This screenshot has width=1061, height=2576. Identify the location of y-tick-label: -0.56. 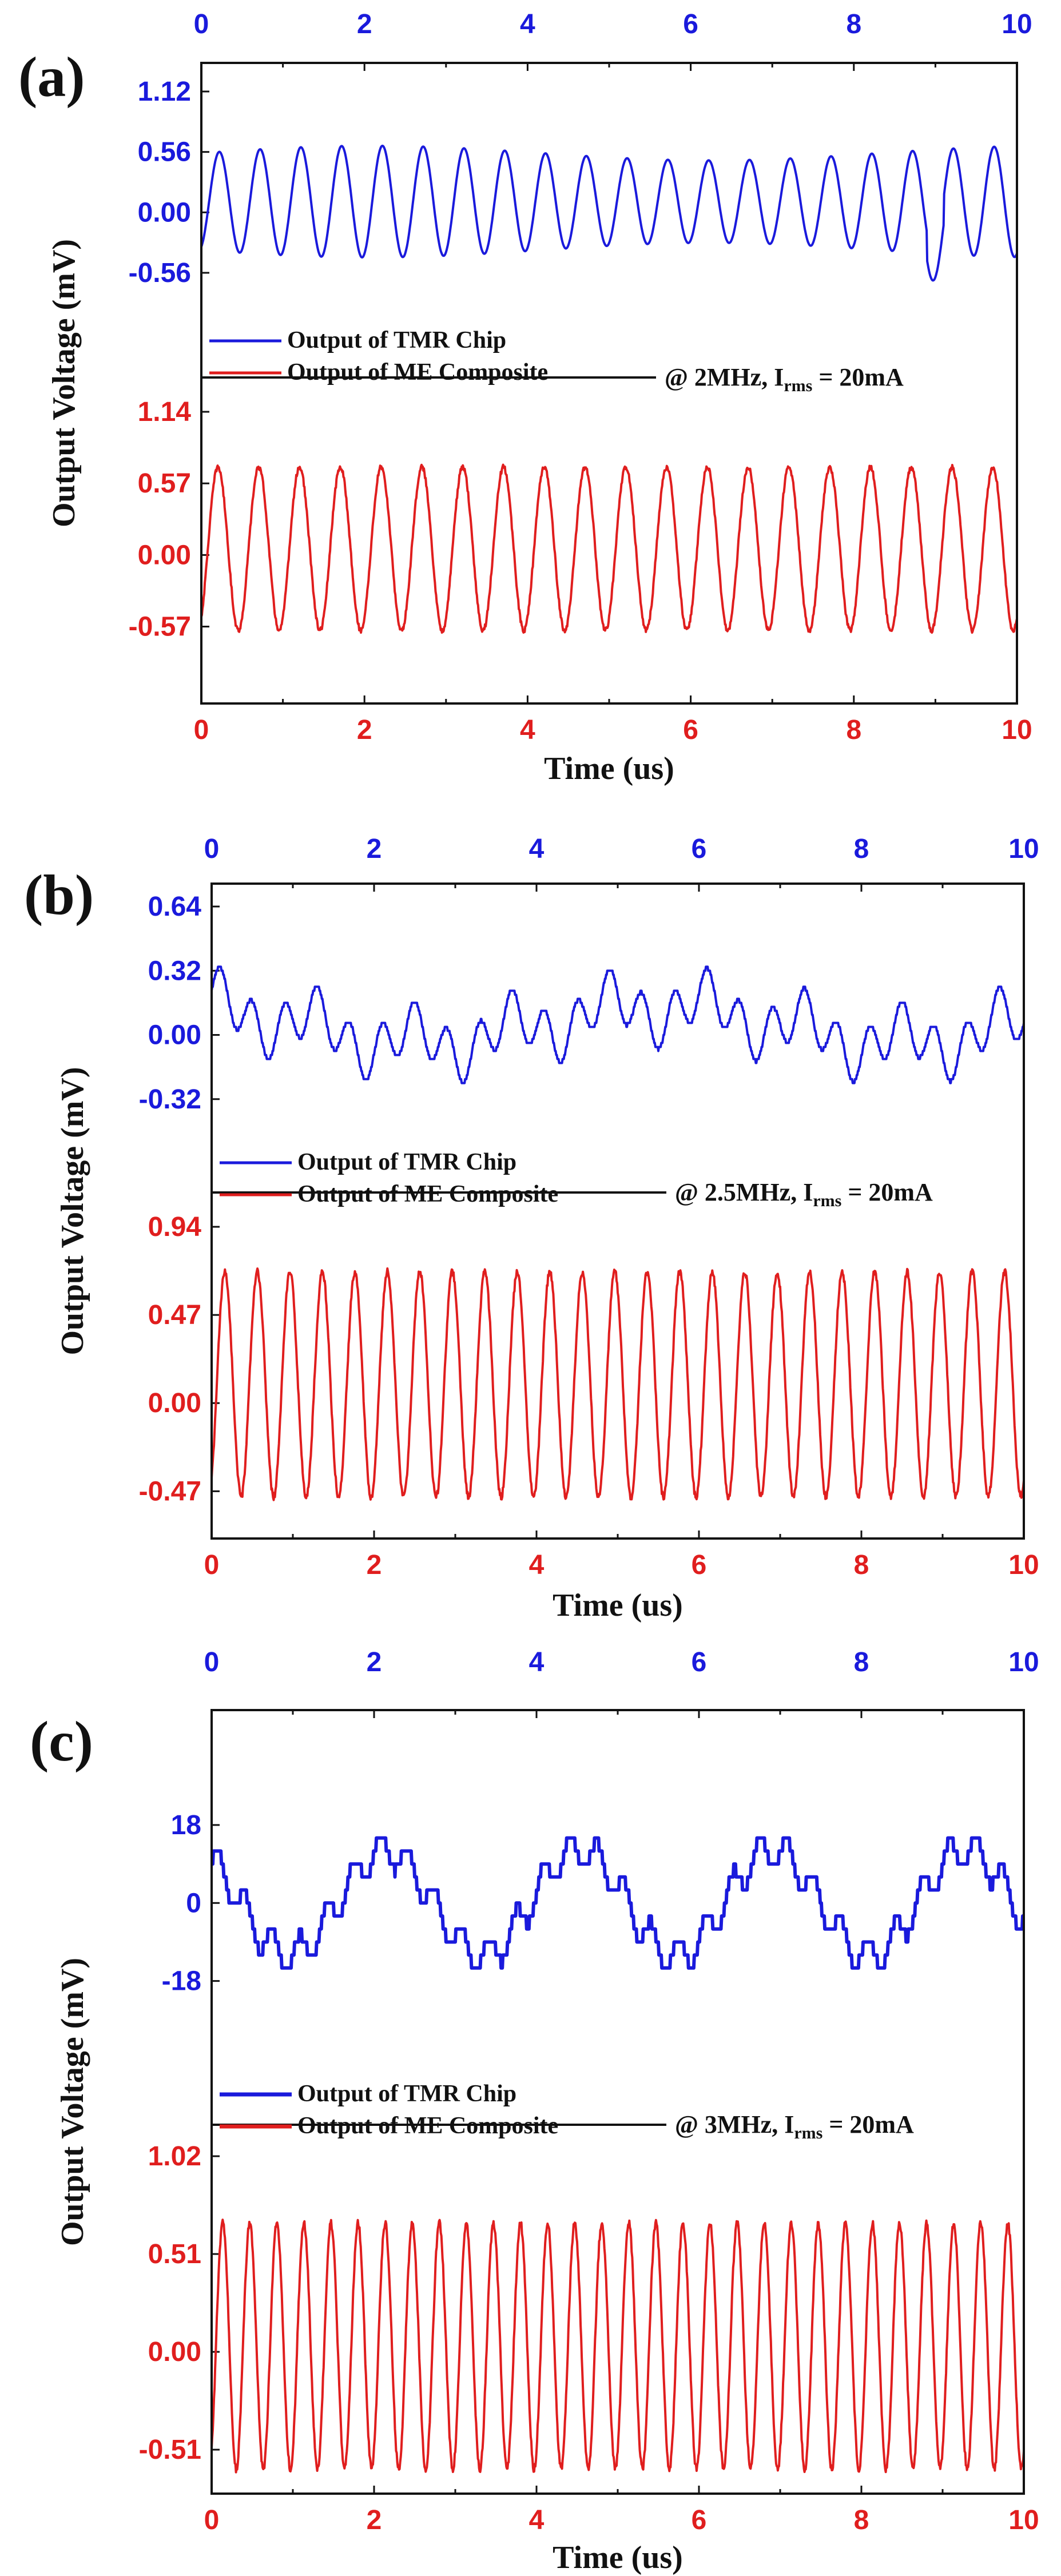
(160, 273).